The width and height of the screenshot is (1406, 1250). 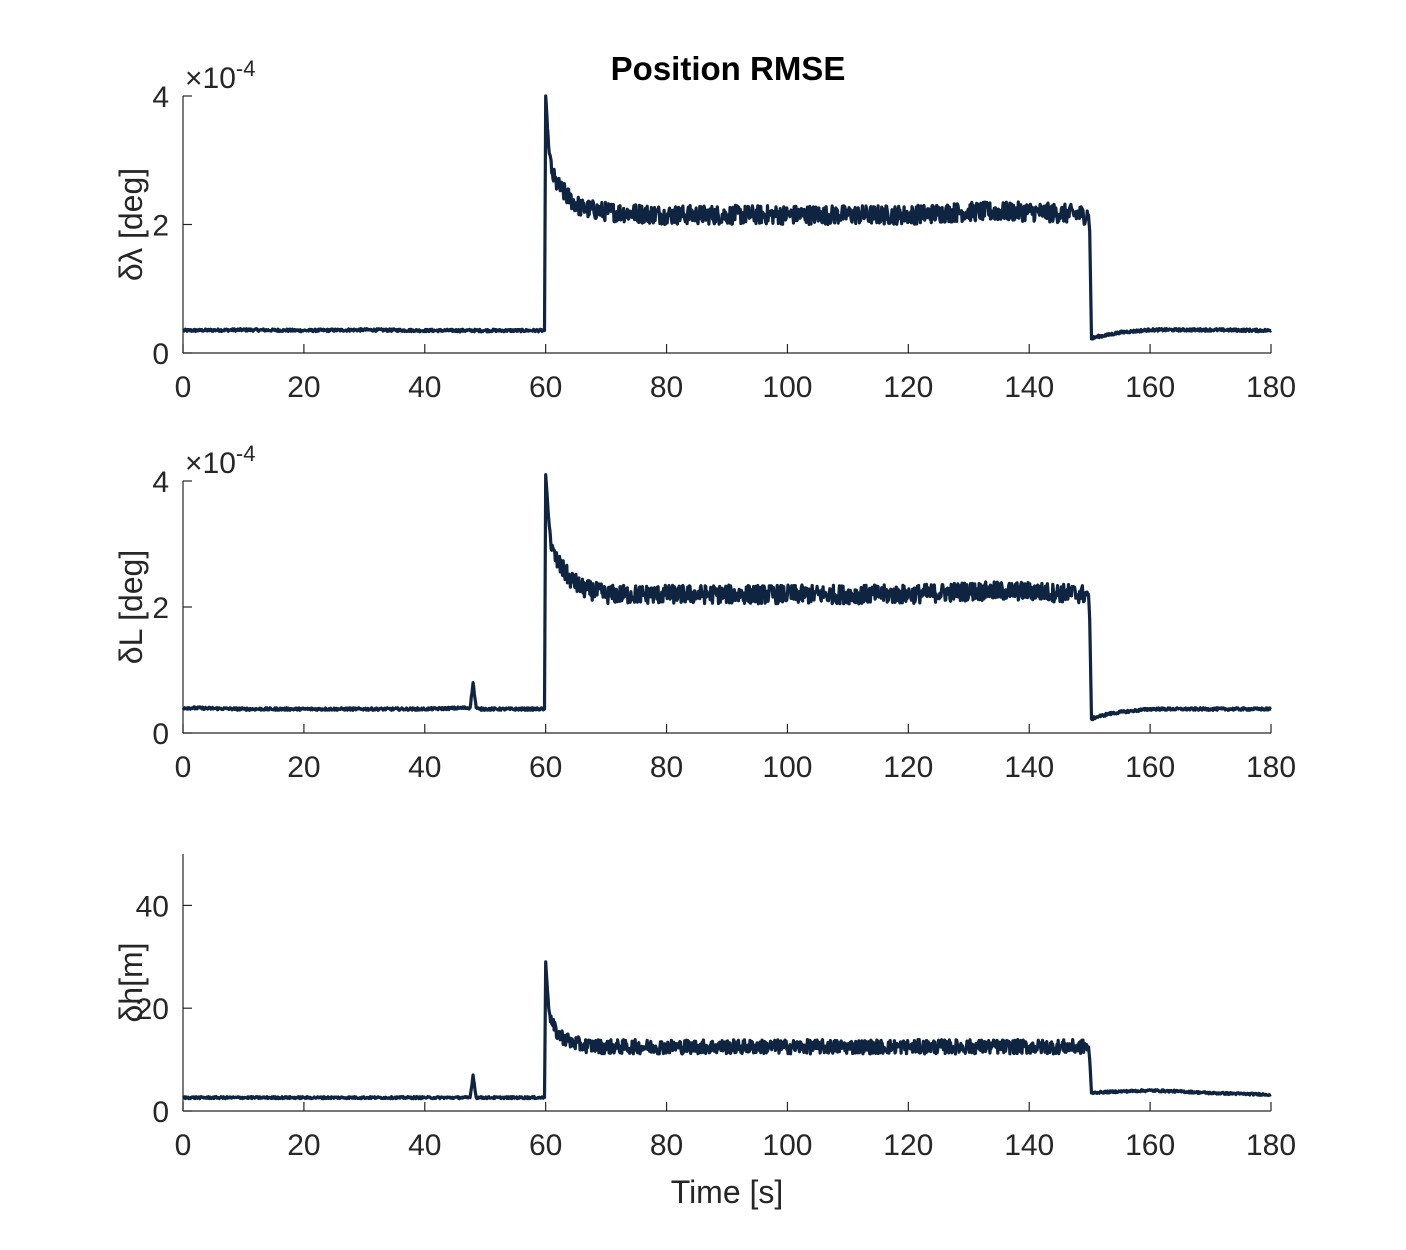 What do you see at coordinates (131, 982) in the screenshot?
I see `y-axis-label: δh[m]` at bounding box center [131, 982].